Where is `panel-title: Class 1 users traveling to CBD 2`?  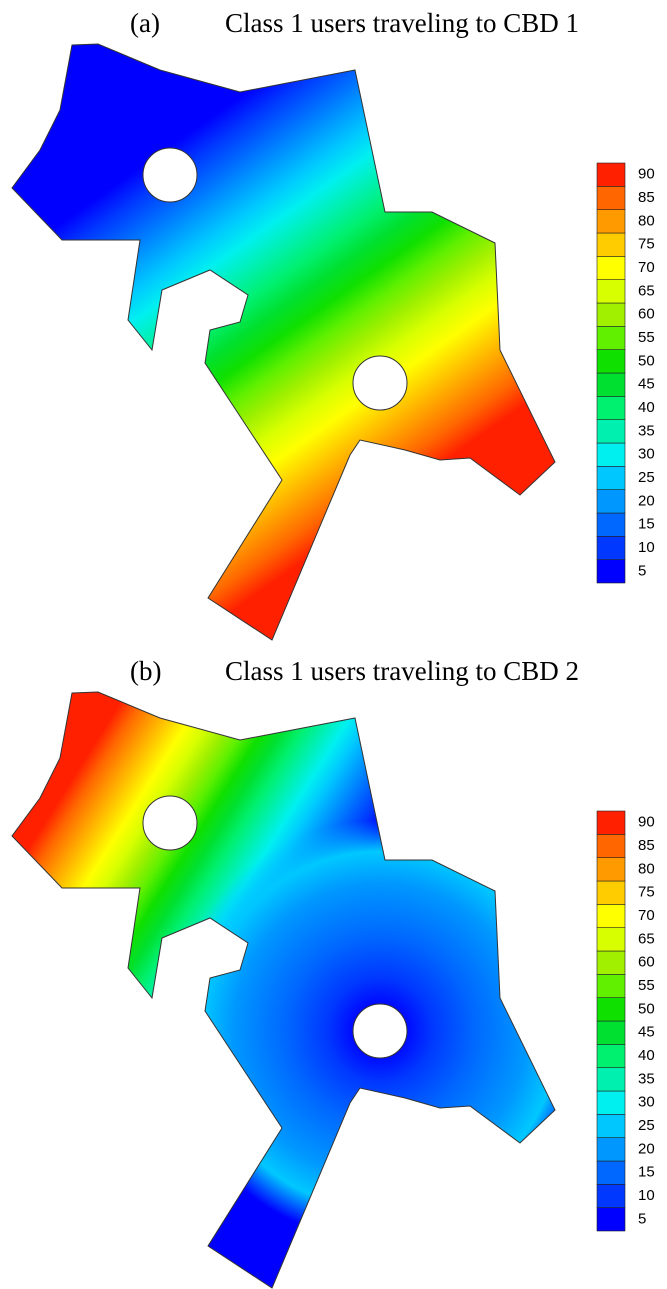 panel-title: Class 1 users traveling to CBD 2 is located at coordinates (402, 671).